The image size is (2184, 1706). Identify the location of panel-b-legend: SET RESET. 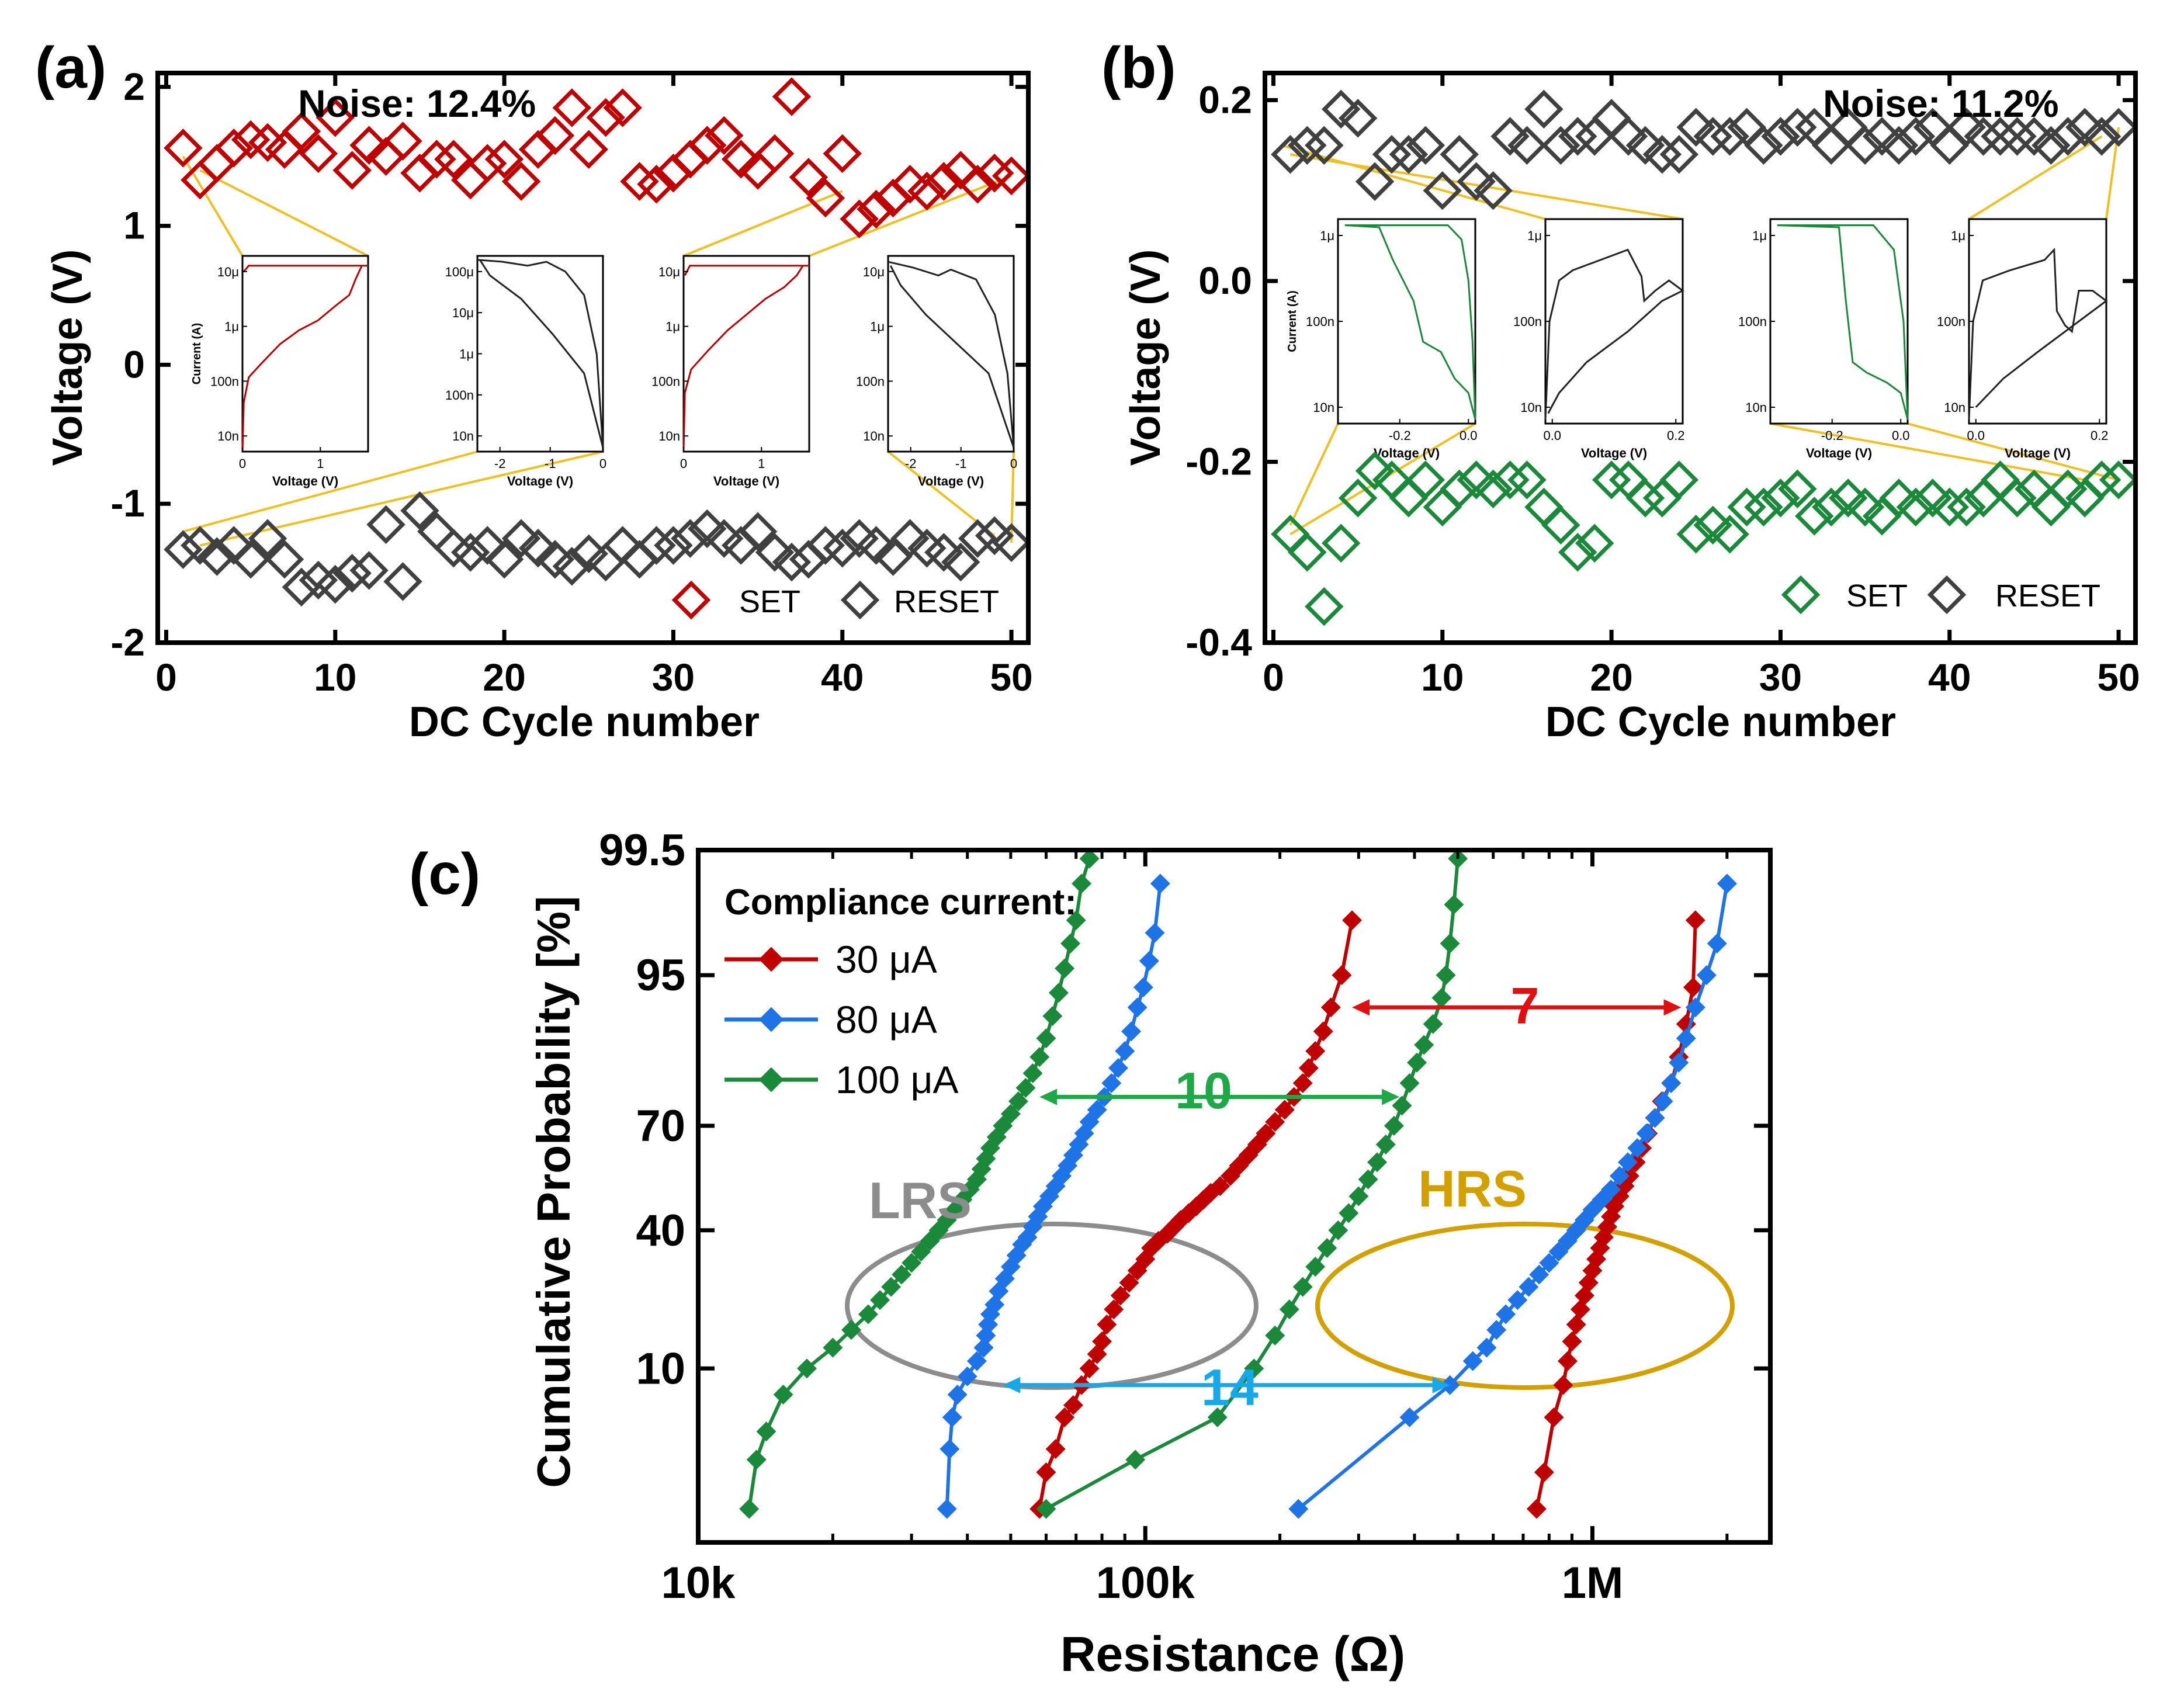
(1940, 595).